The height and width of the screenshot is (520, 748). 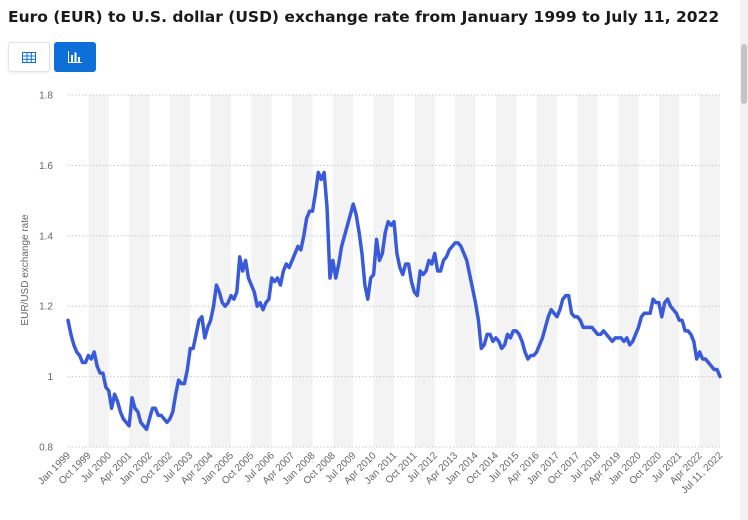 I want to click on chart-view-button, so click(x=75, y=57).